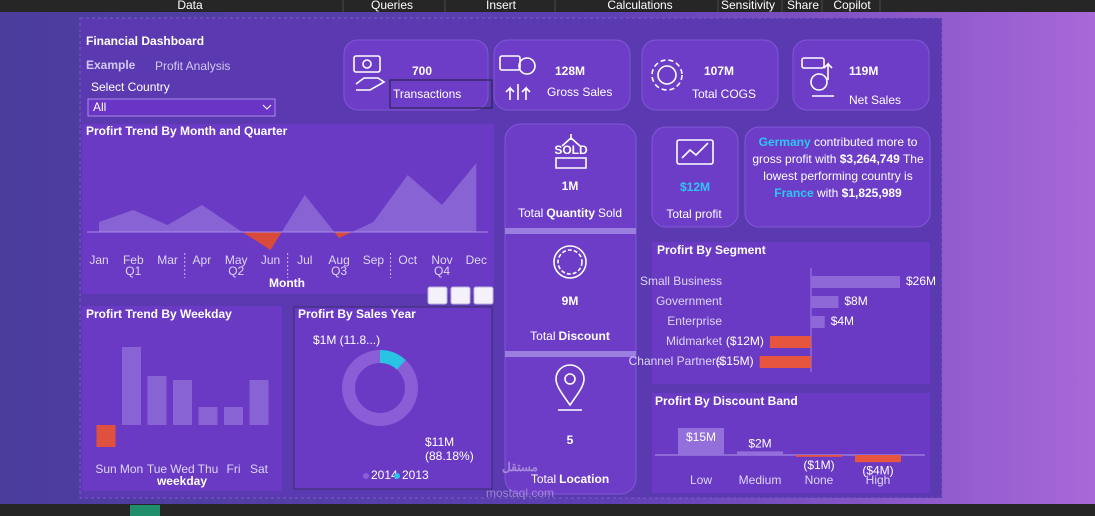  Describe the element at coordinates (681, 281) in the screenshot. I see `y-tick-label: Small Business` at that location.